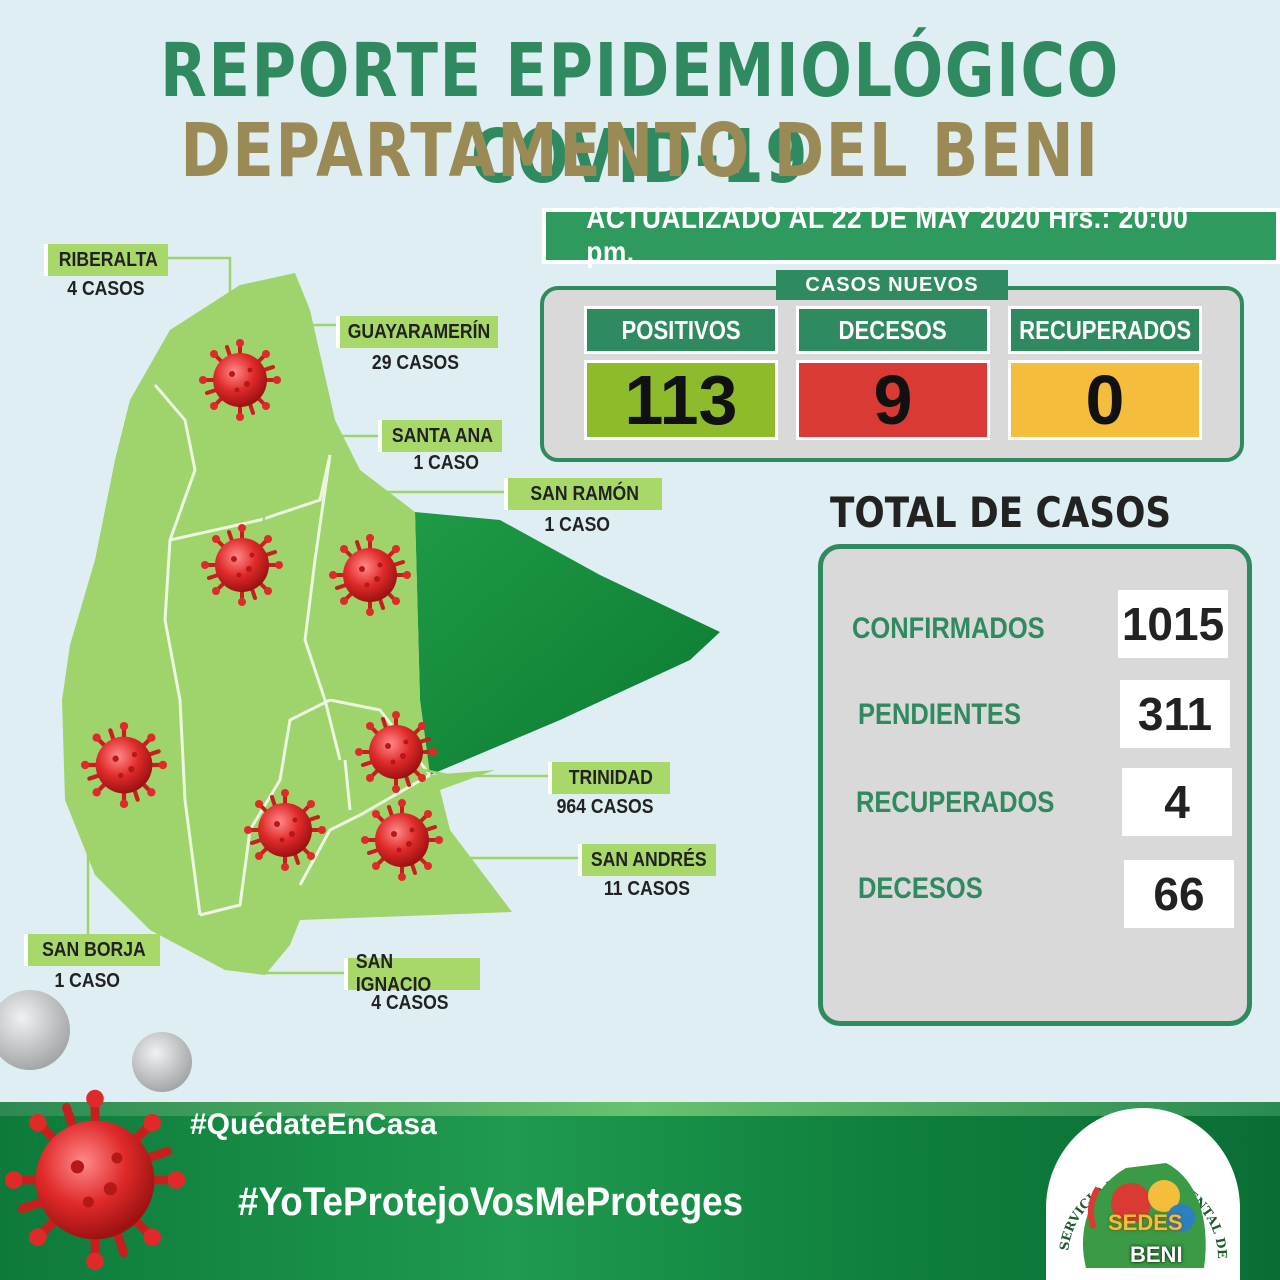 This screenshot has height=1280, width=1280. Describe the element at coordinates (1175, 714) in the screenshot. I see `pendientes-value: 311` at that location.